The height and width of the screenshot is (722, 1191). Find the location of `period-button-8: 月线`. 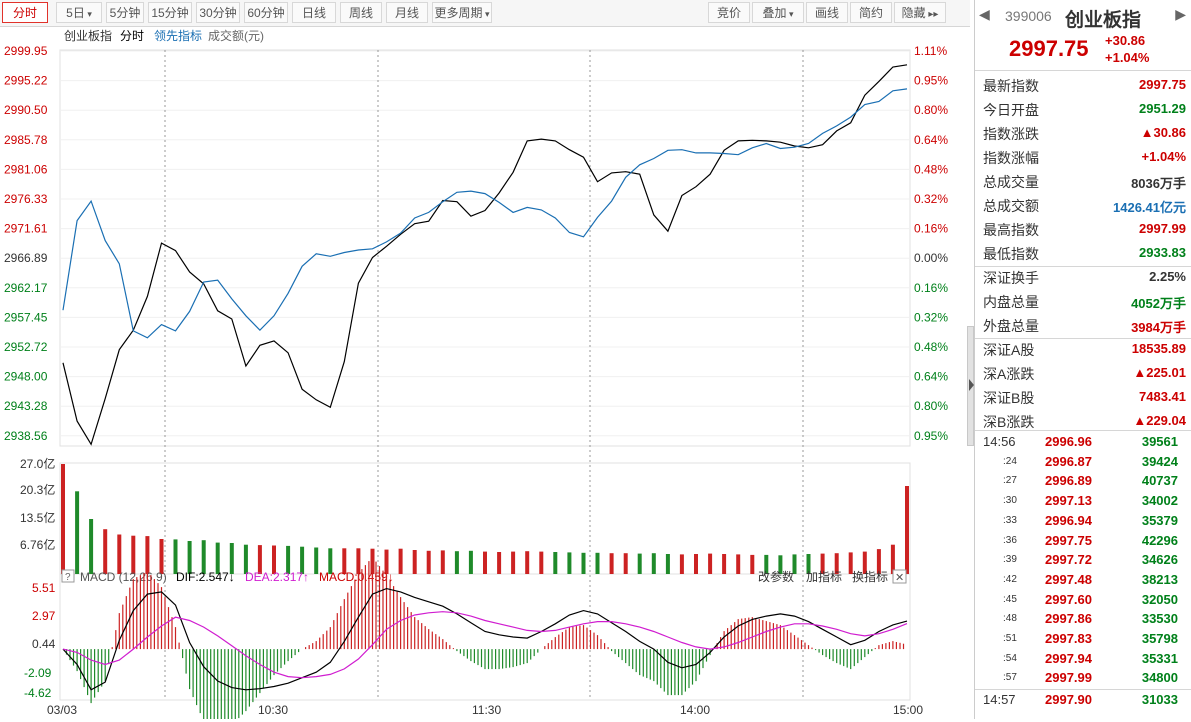

period-button-8: 月线 is located at coordinates (407, 12).